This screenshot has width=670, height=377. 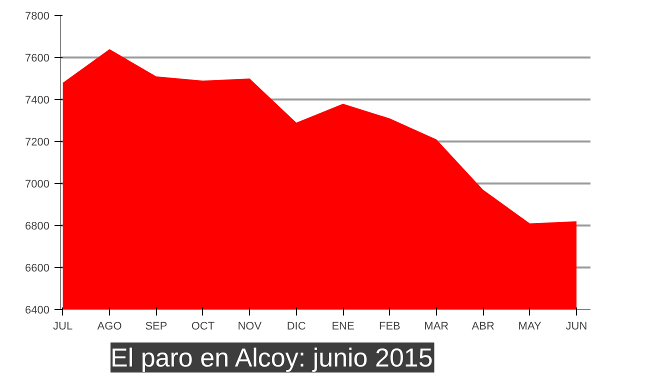 I want to click on x-tick-label: NOV, so click(x=250, y=326).